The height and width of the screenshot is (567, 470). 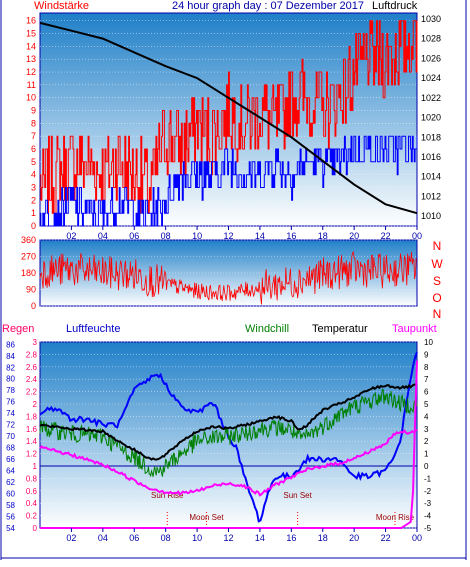 What do you see at coordinates (10, 505) in the screenshot?
I see `humidity-y-tick-label: 58` at bounding box center [10, 505].